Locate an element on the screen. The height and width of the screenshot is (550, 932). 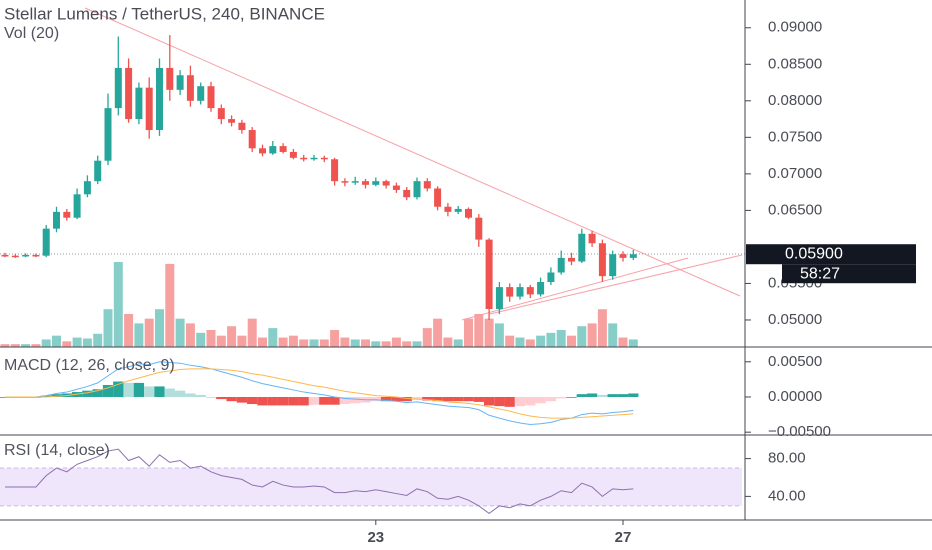
countdown-box is located at coordinates (849, 274).